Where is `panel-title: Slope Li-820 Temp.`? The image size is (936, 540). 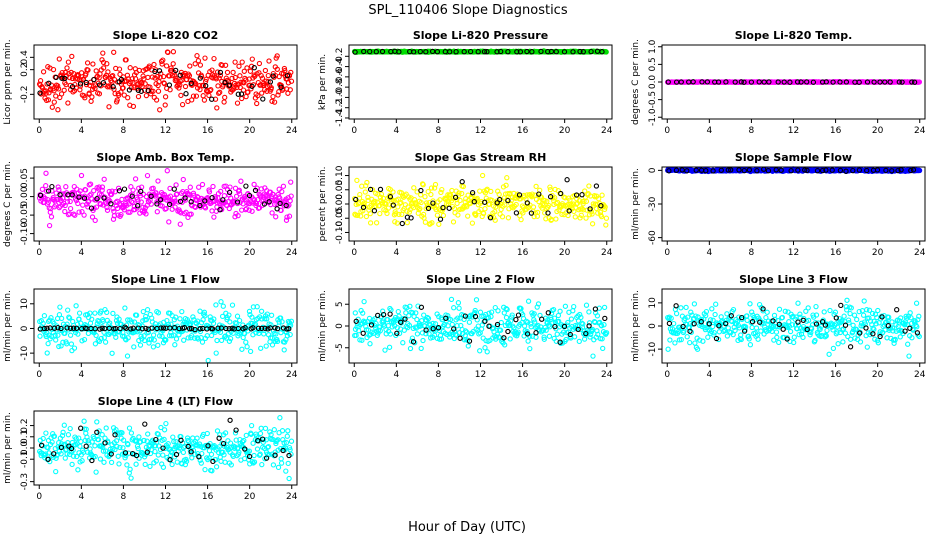
panel-title: Slope Li-820 Temp. is located at coordinates (794, 35).